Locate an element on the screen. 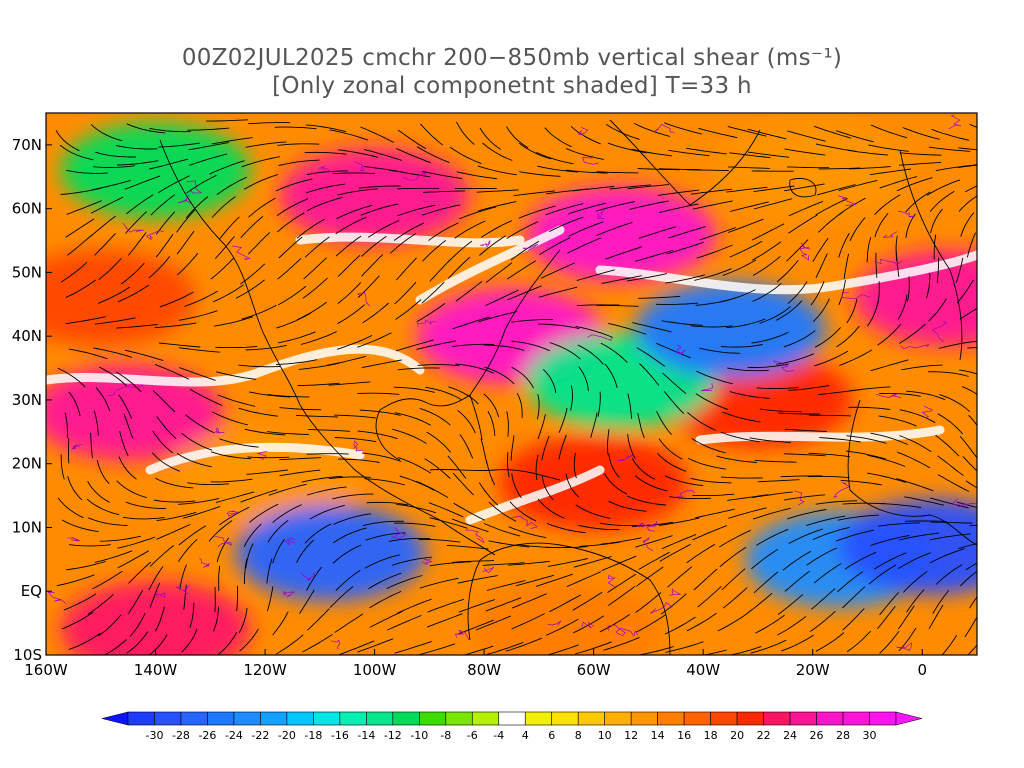 This screenshot has width=1024, height=768. lat-tick-label-6: 10N is located at coordinates (27, 527).